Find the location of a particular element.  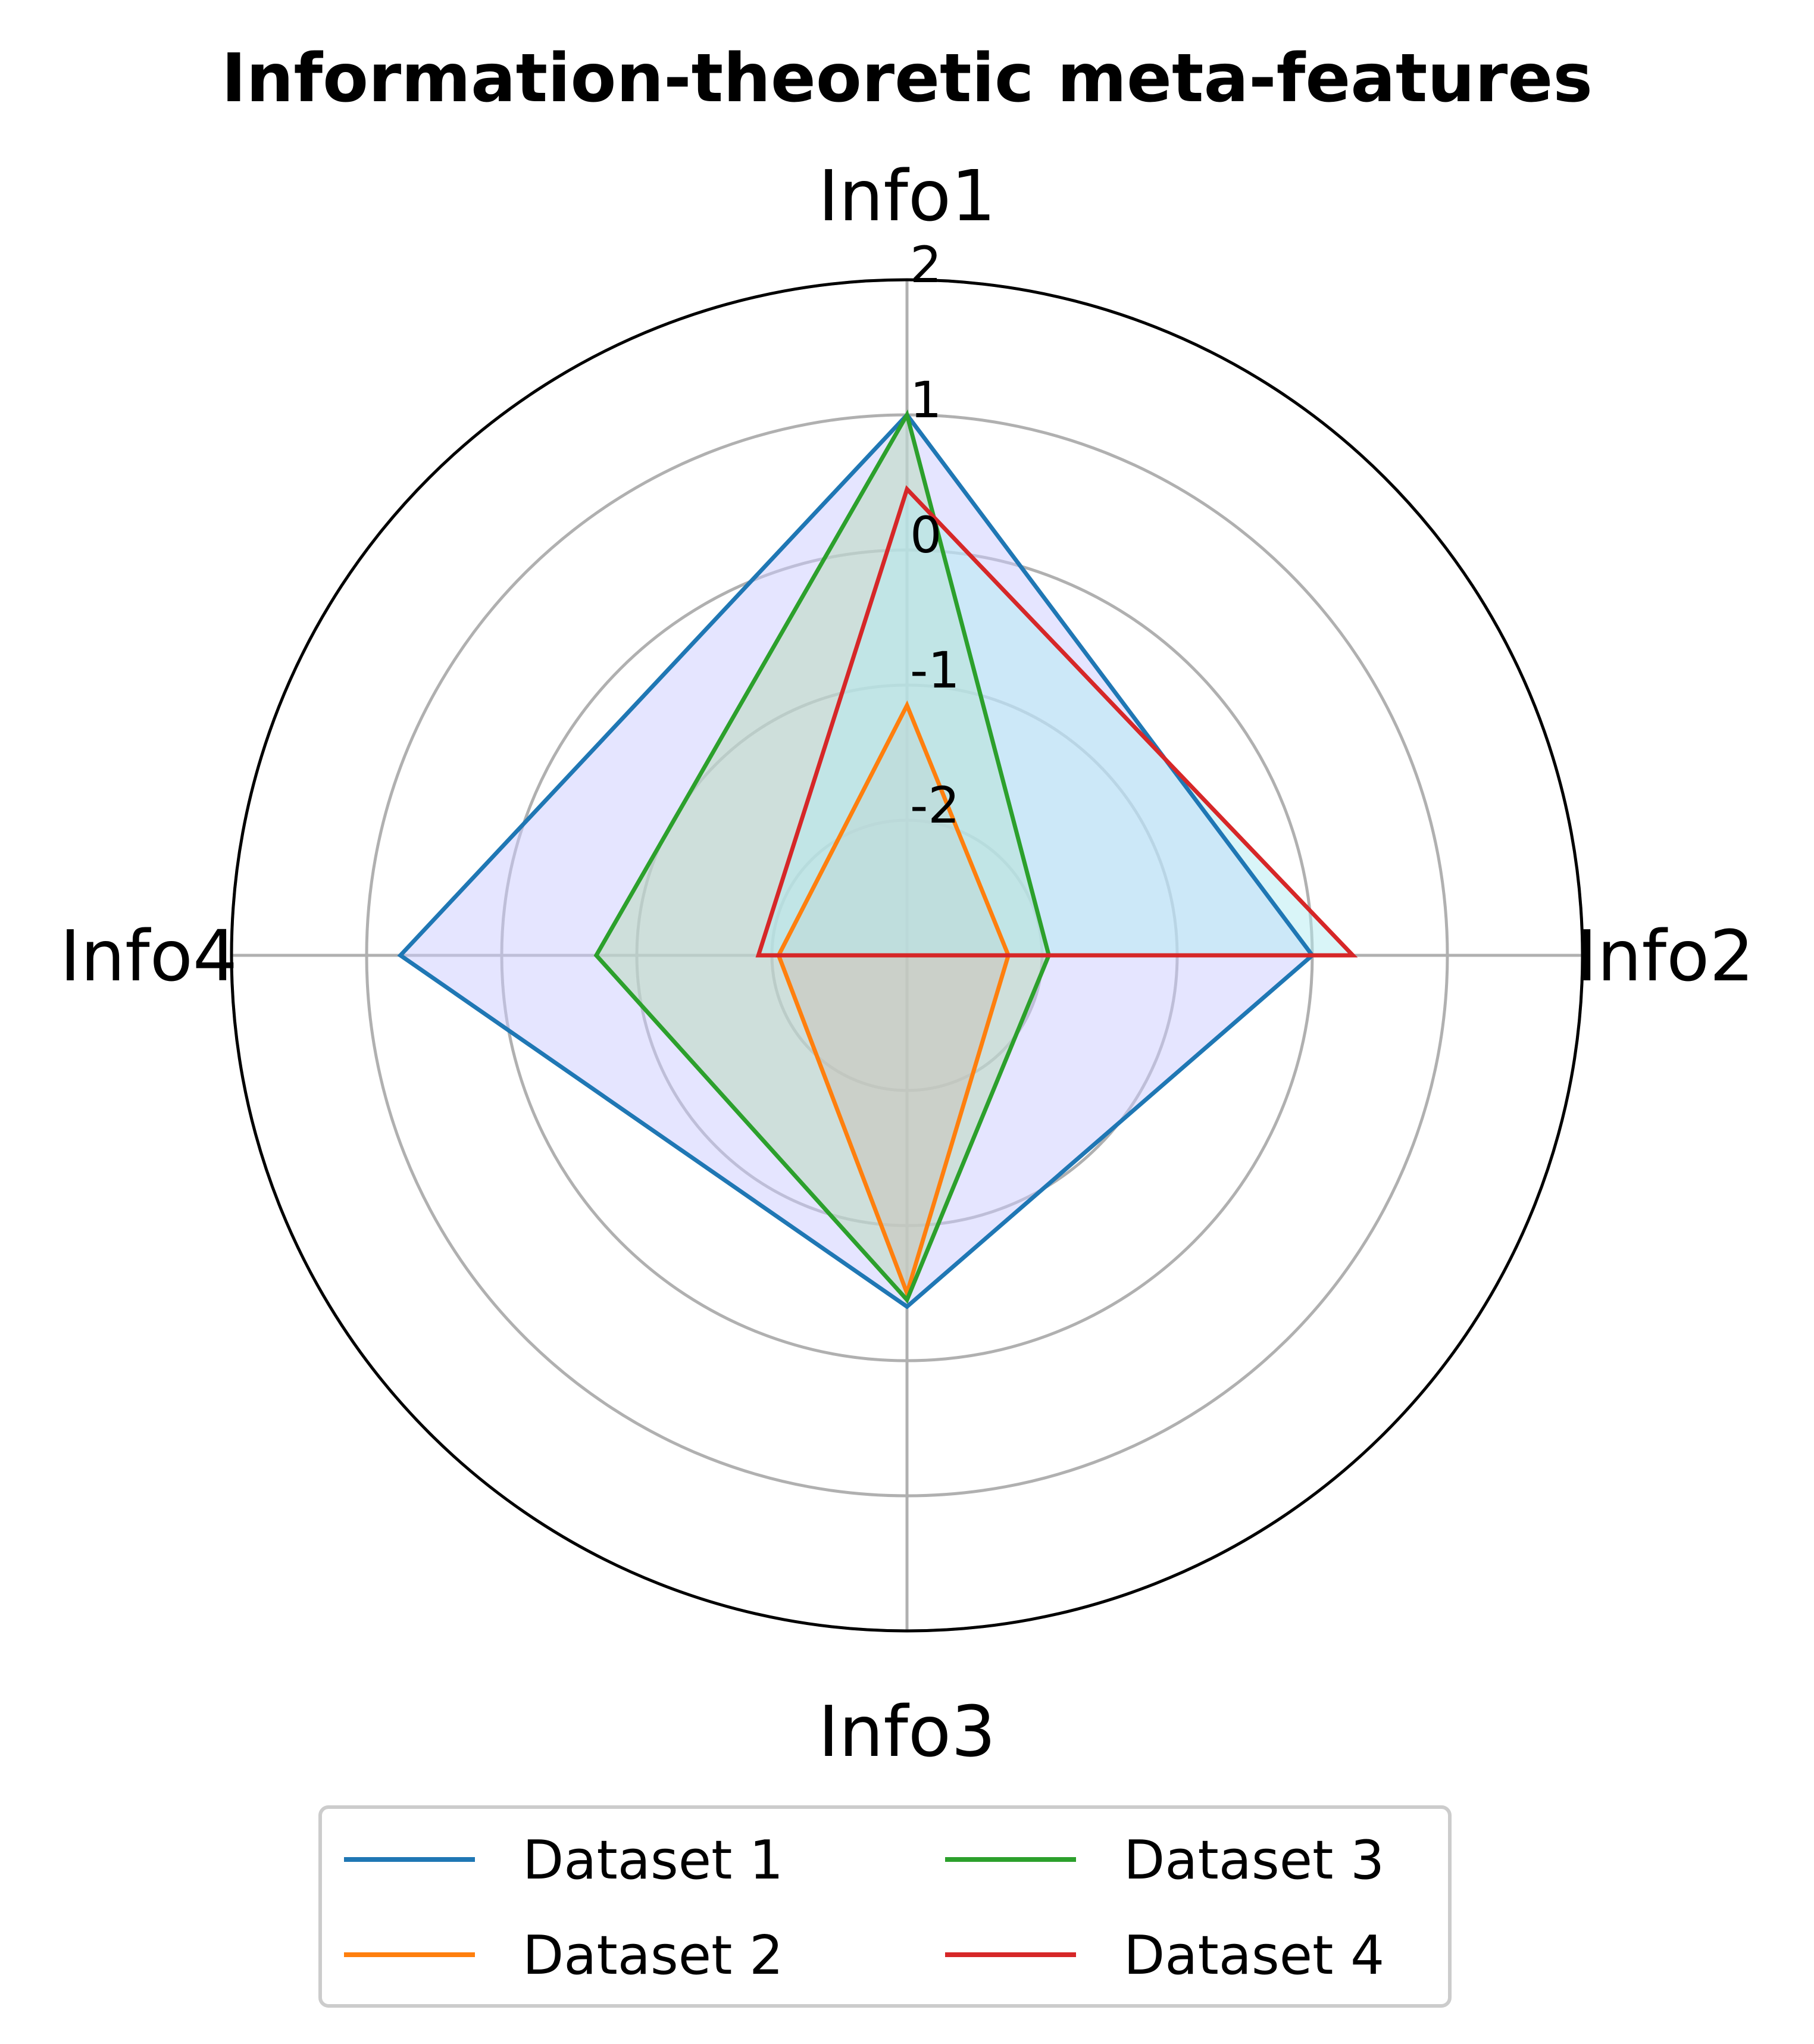

legend-label-2: Dataset 2 is located at coordinates (653, 1956).